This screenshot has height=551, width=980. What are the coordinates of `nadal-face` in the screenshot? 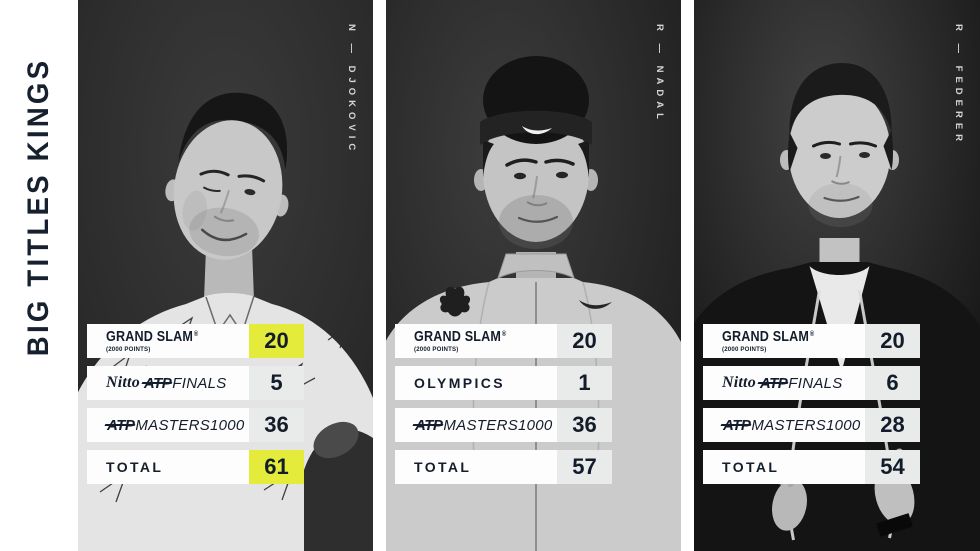 It's located at (536, 152).